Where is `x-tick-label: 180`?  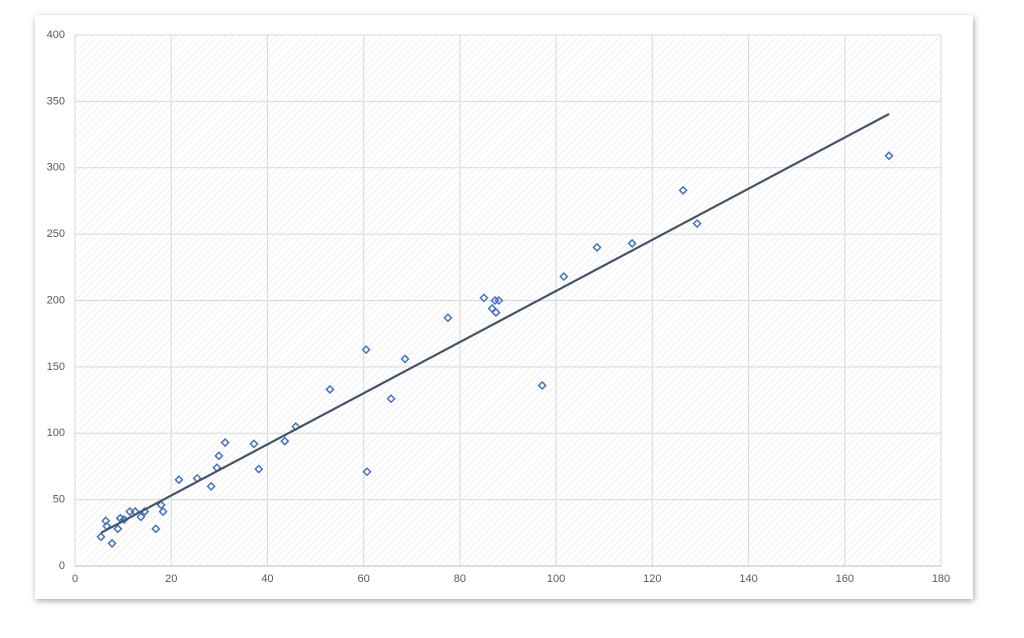
x-tick-label: 180 is located at coordinates (941, 579).